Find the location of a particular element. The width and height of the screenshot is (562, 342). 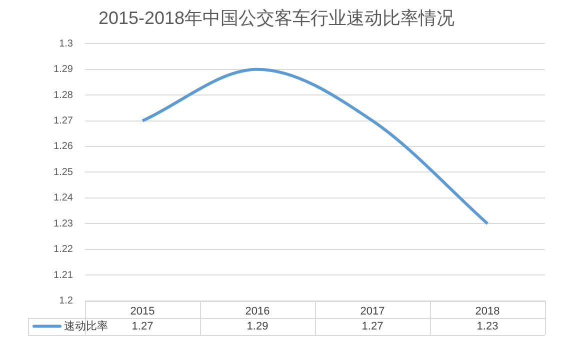

x-tick-label: 2016 is located at coordinates (257, 311).